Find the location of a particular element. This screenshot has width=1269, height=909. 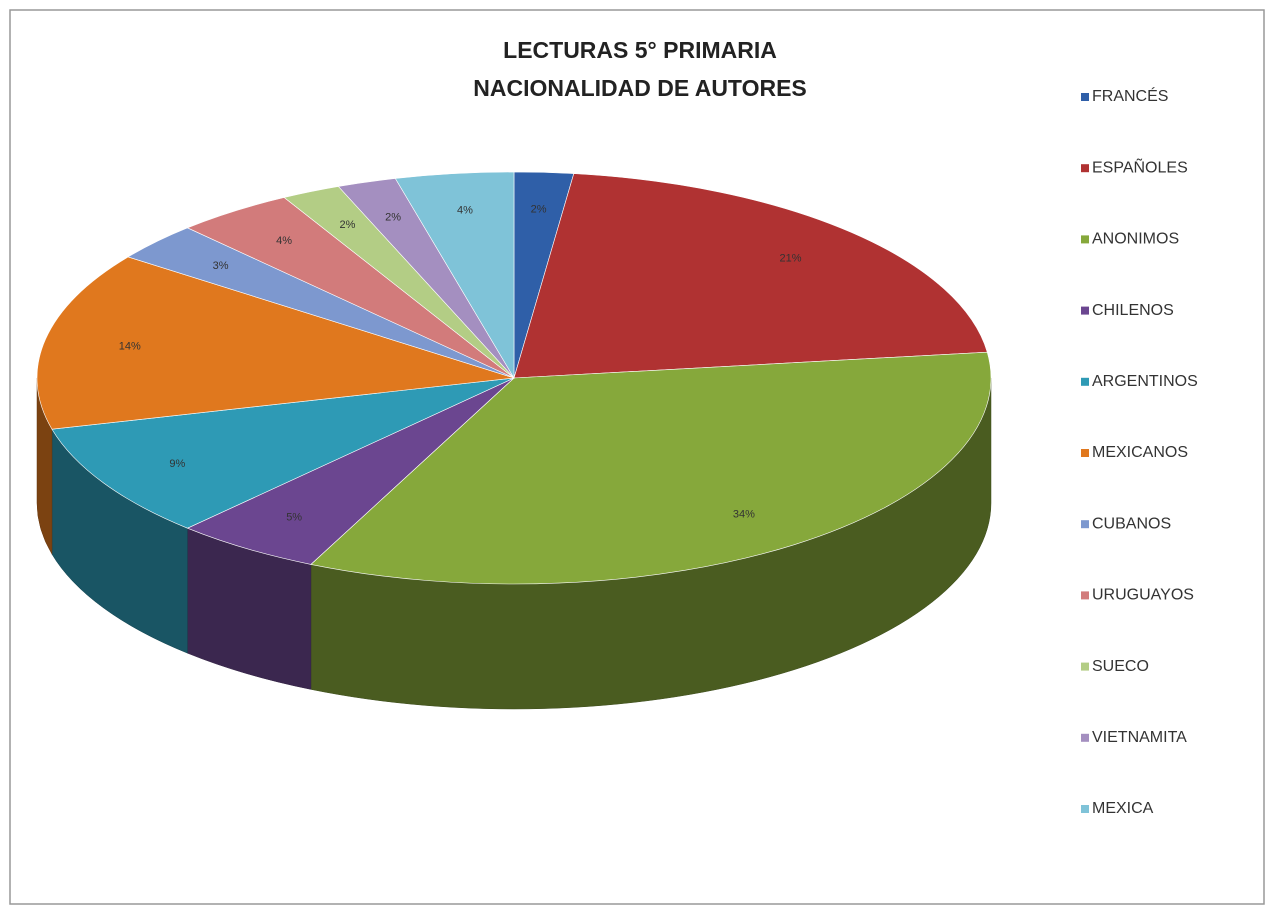

legend-text: MEXICA is located at coordinates (1123, 808).